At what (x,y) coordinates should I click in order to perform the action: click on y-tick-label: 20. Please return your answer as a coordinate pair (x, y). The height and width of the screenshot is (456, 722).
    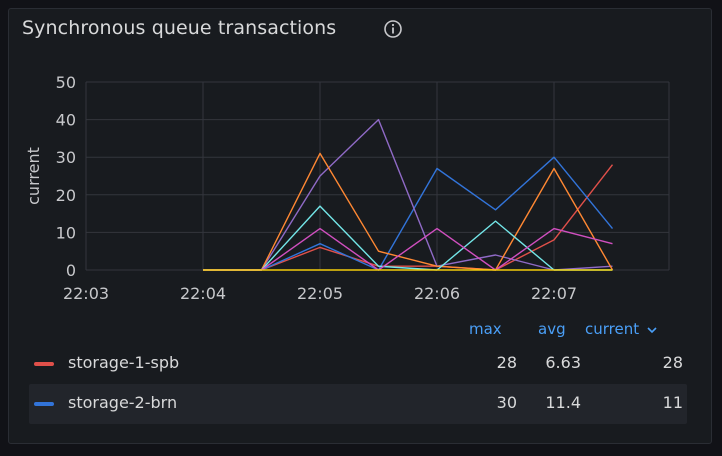
    Looking at the image, I should click on (66, 195).